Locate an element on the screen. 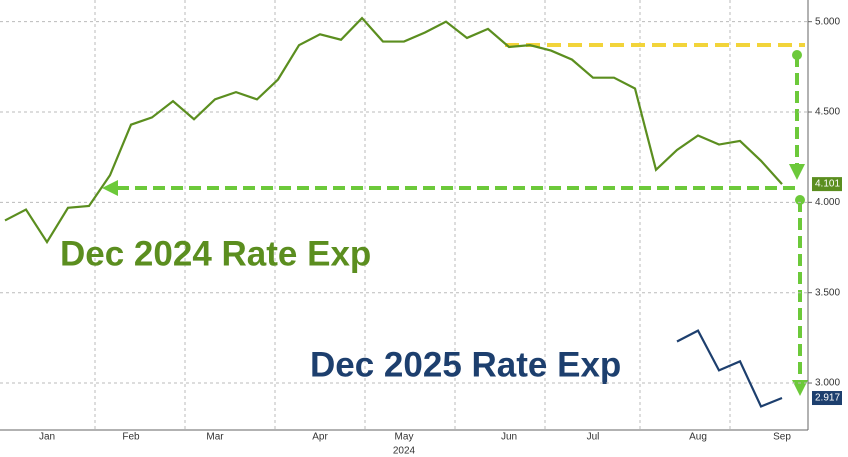 The height and width of the screenshot is (457, 848). value-label: 4.101 is located at coordinates (827, 184).